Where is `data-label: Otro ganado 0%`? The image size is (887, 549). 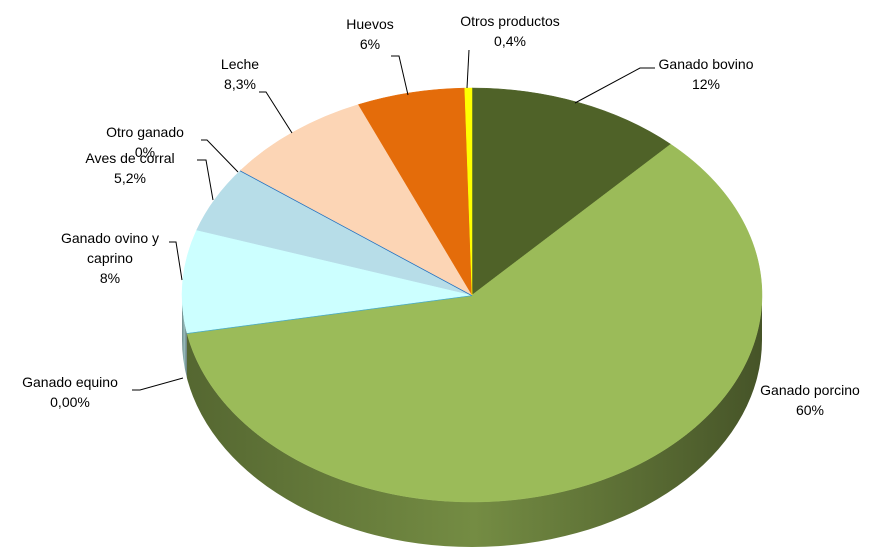
data-label: Otro ganado 0% is located at coordinates (145, 142).